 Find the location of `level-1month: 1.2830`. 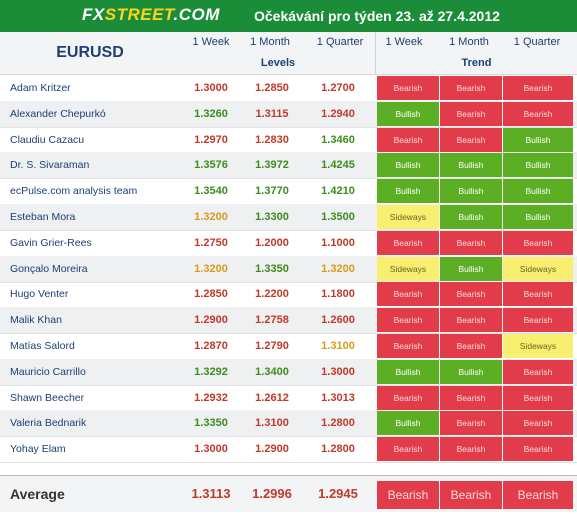

level-1month: 1.2830 is located at coordinates (272, 139).